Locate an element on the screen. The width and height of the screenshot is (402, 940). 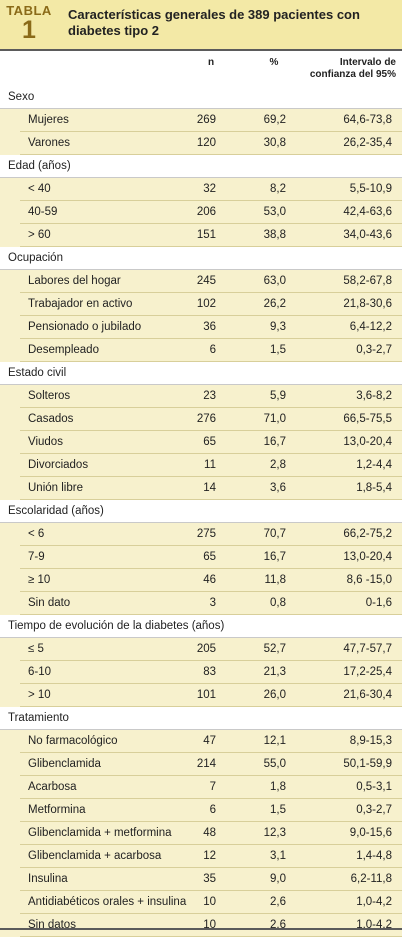
cell-n: 35 is located at coordinates (209, 879).